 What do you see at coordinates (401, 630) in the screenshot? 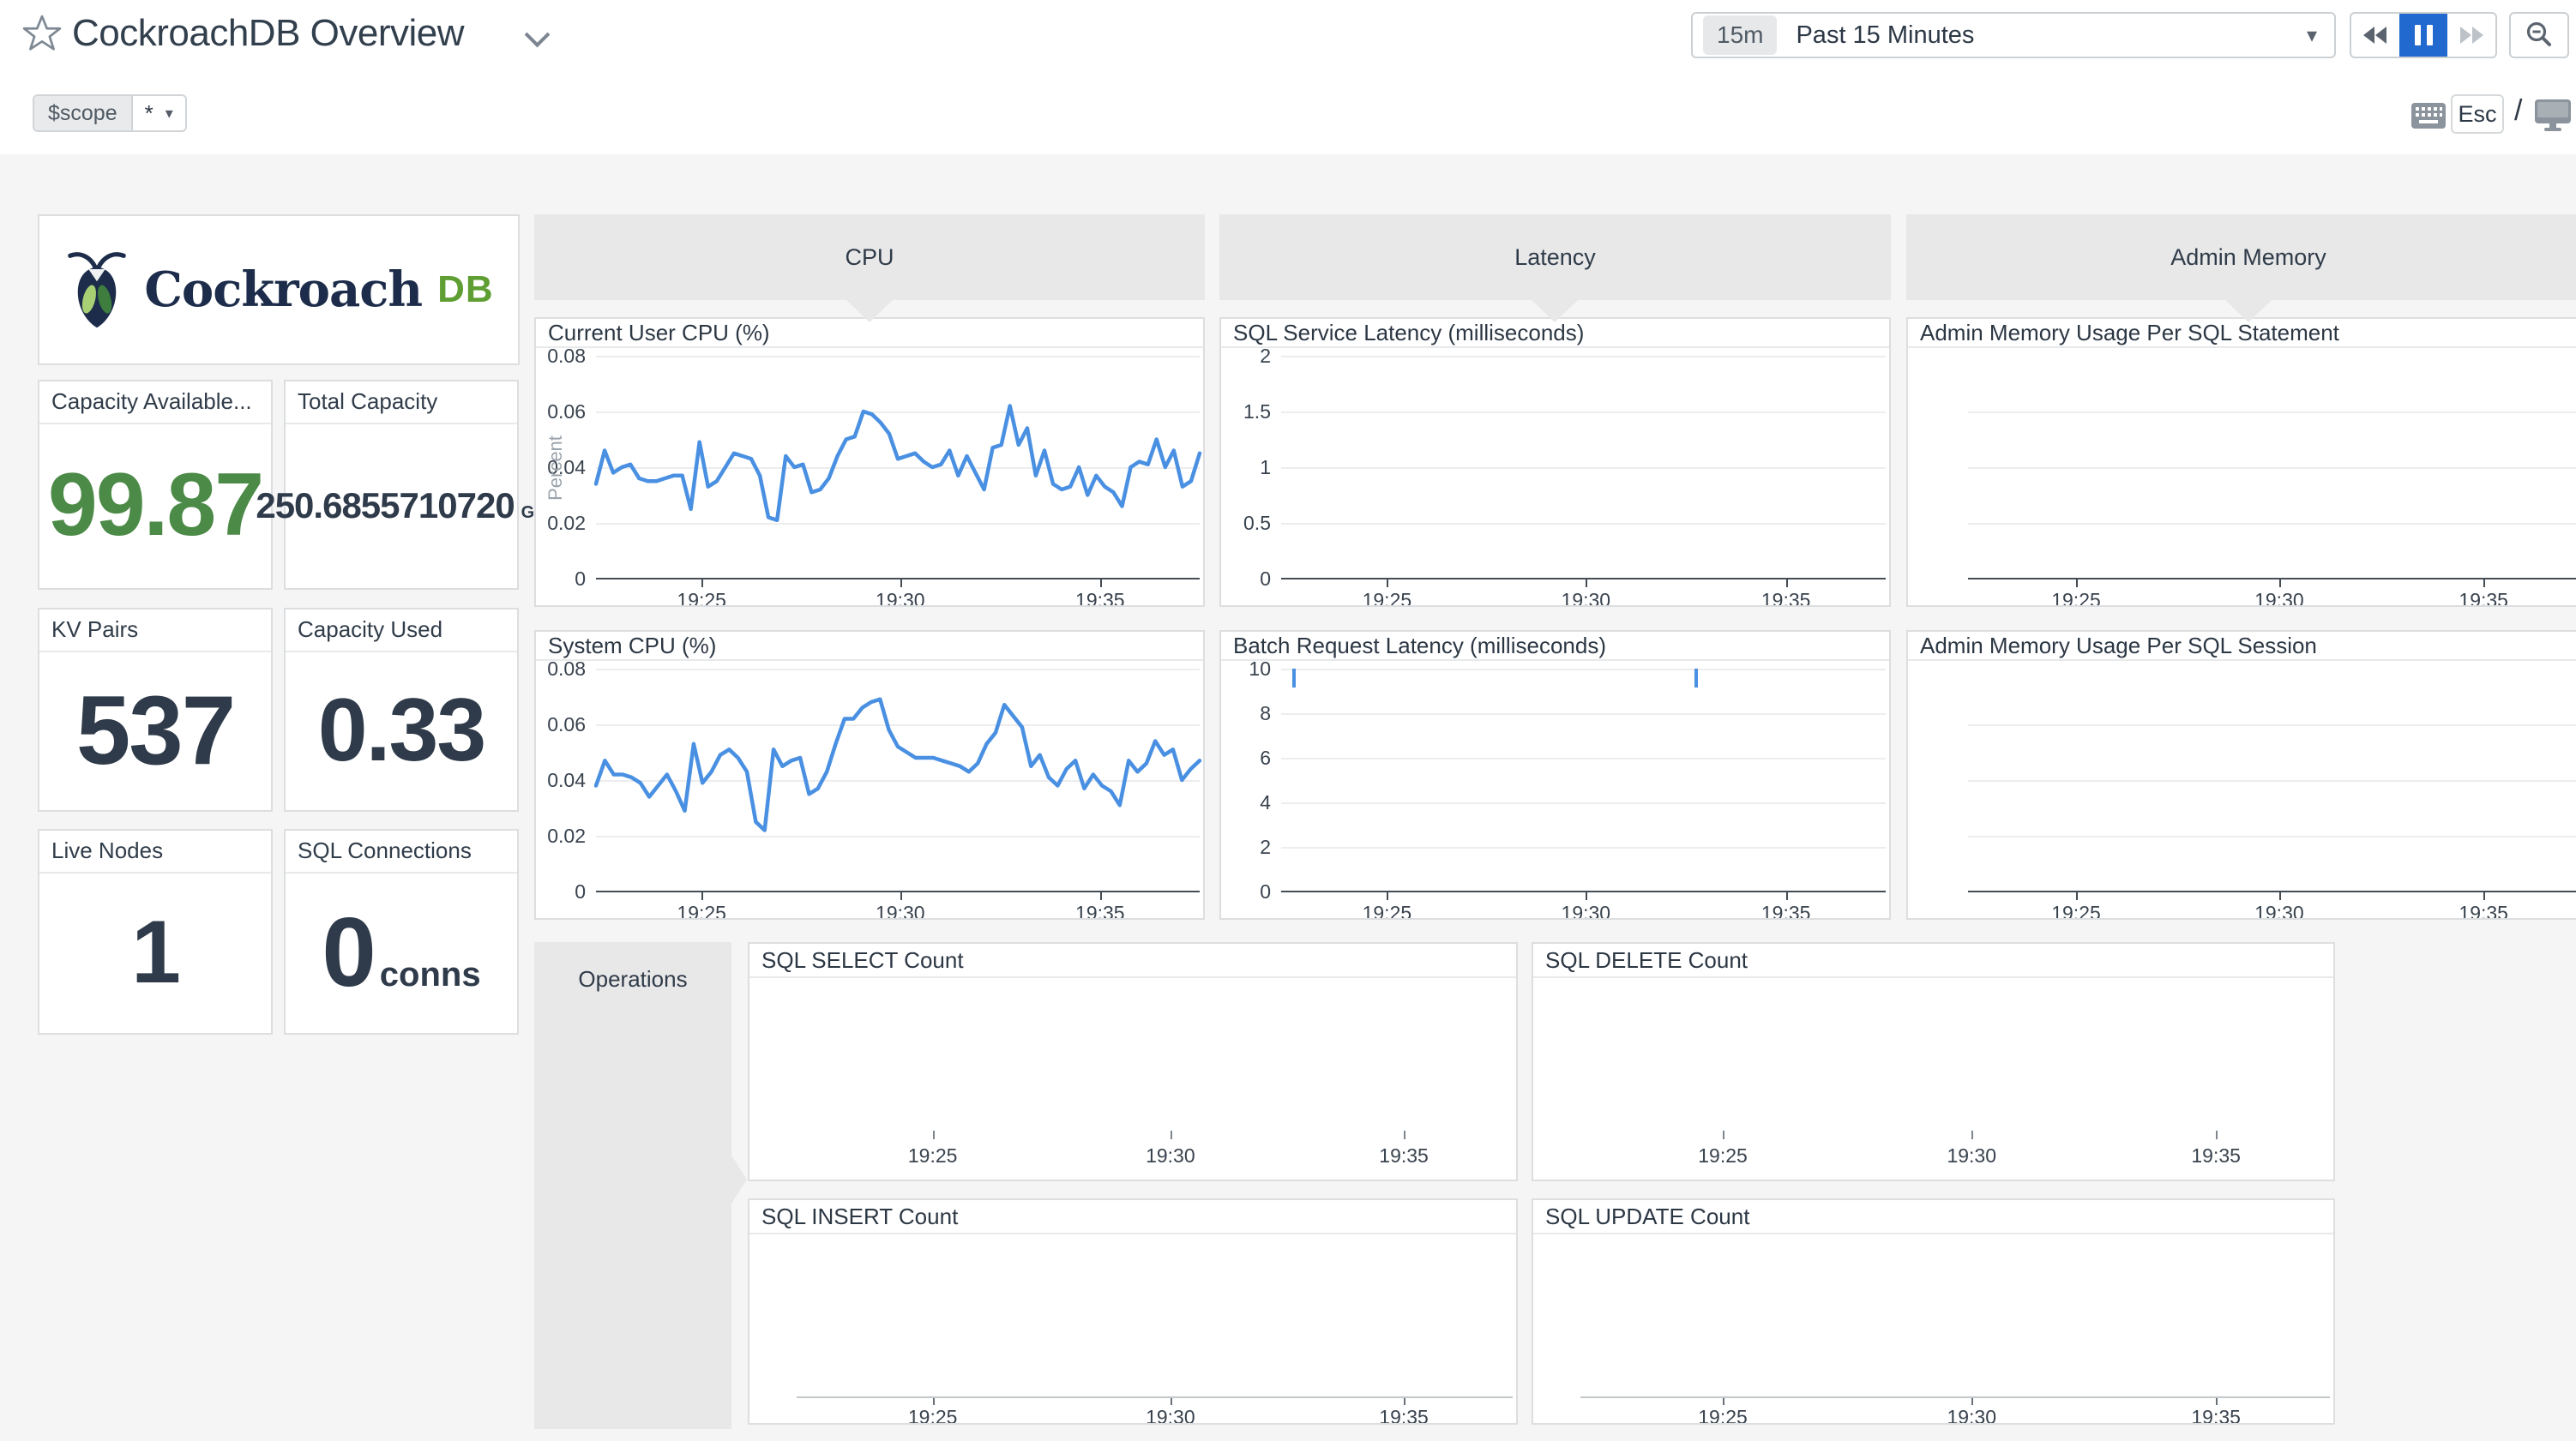
I see `stat-title: Capacity Used` at bounding box center [401, 630].